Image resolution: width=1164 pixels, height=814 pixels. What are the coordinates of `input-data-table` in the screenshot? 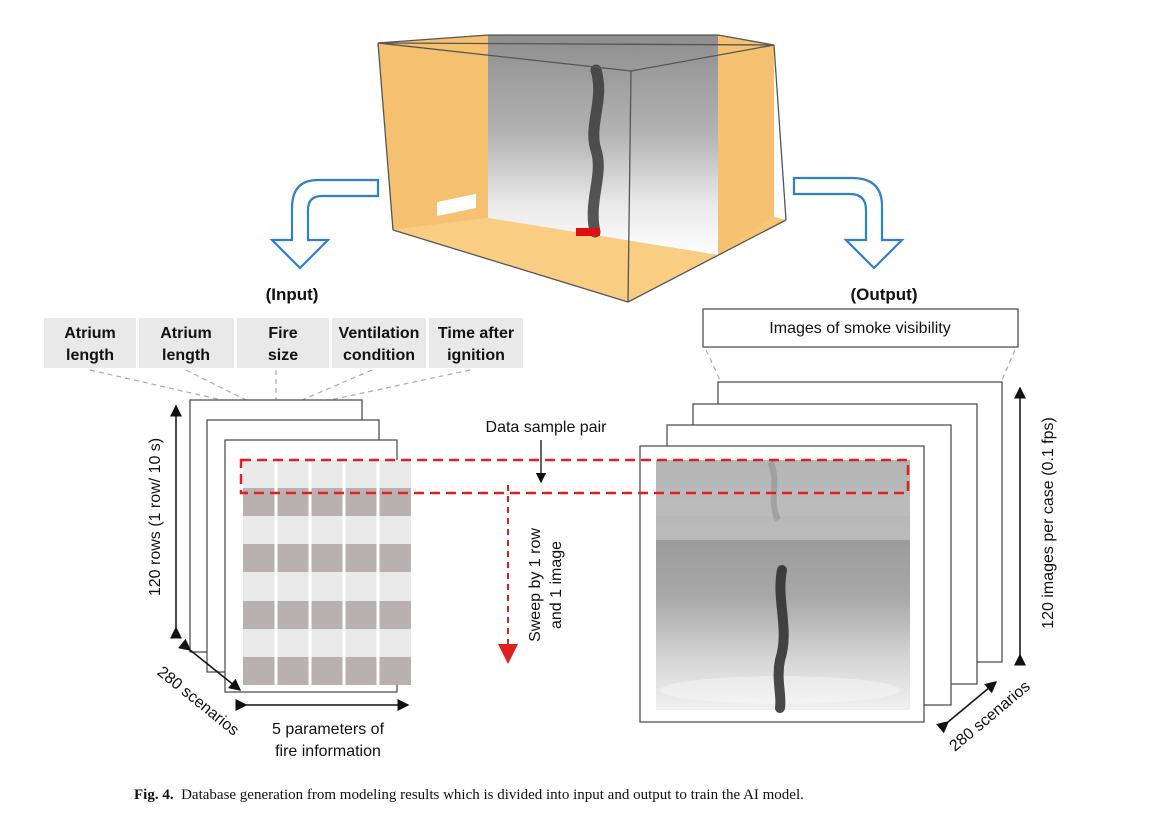 It's located at (327, 572).